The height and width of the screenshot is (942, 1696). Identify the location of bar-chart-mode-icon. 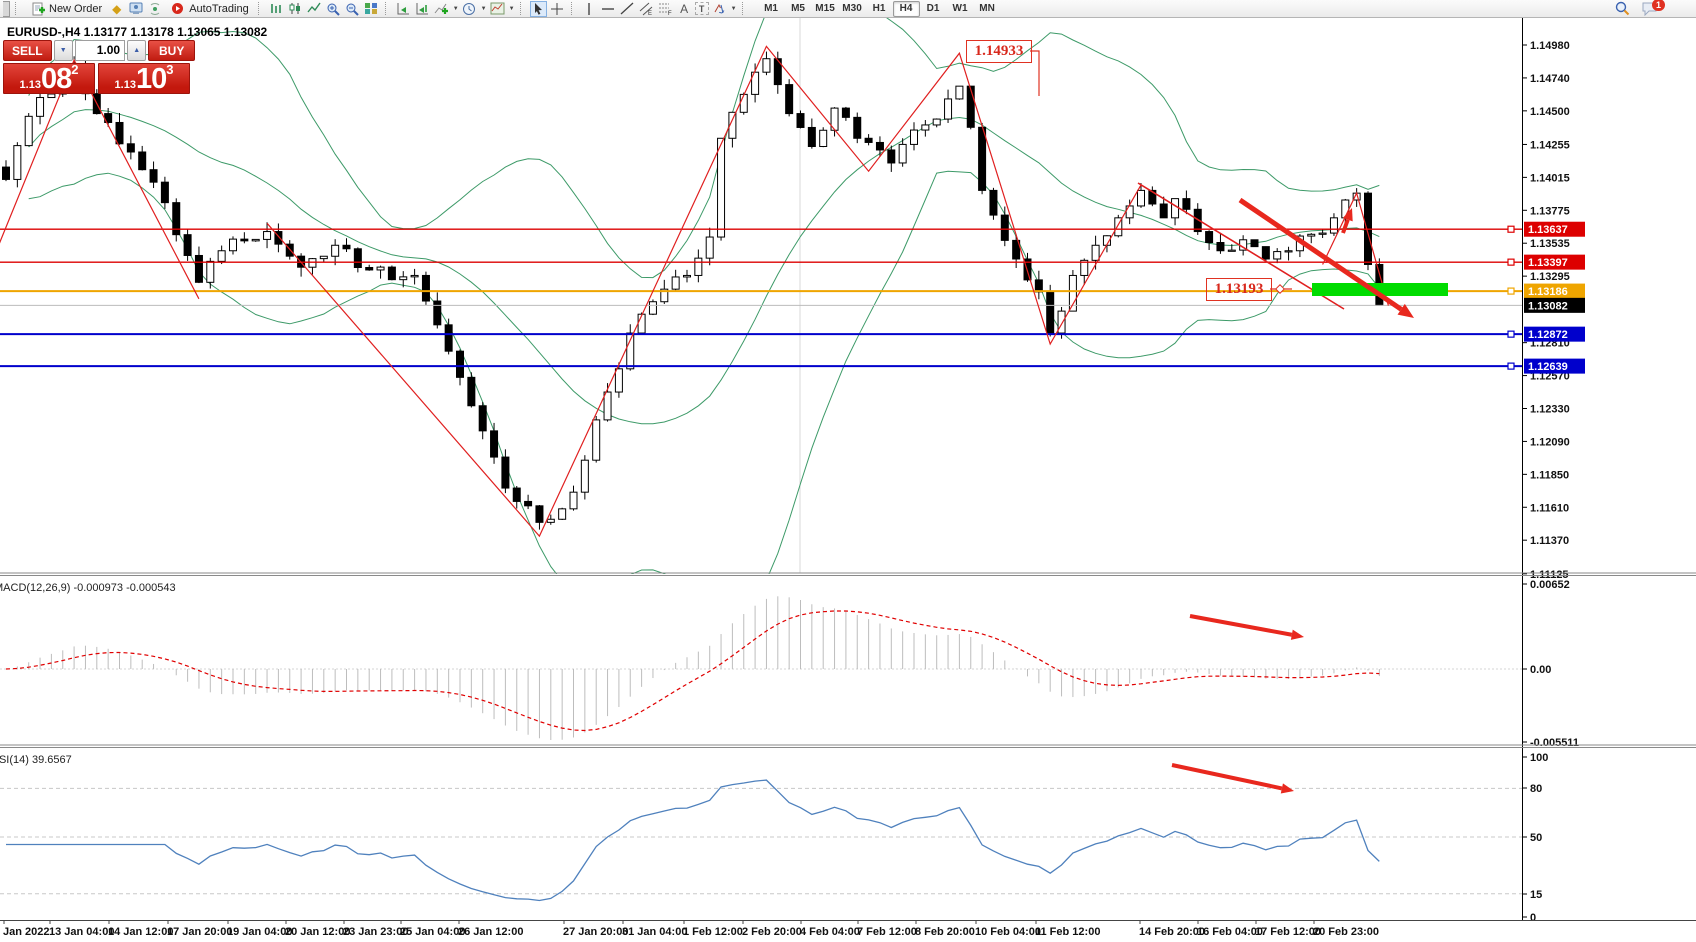
(276, 9).